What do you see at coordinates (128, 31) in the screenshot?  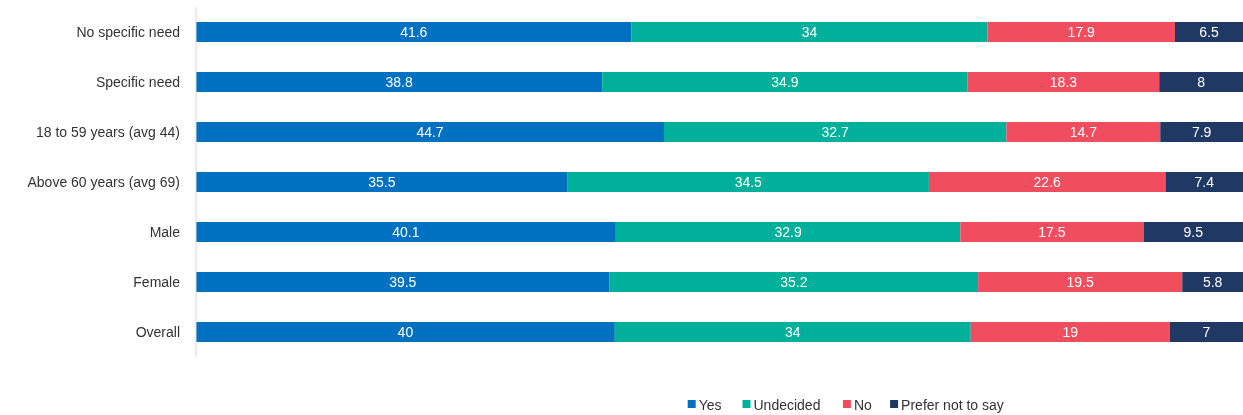 I see `y-tick-label: No specific need` at bounding box center [128, 31].